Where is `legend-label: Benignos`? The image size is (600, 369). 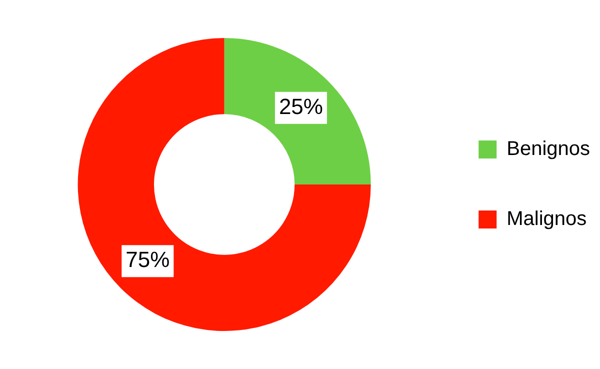
legend-label: Benignos is located at coordinates (548, 149).